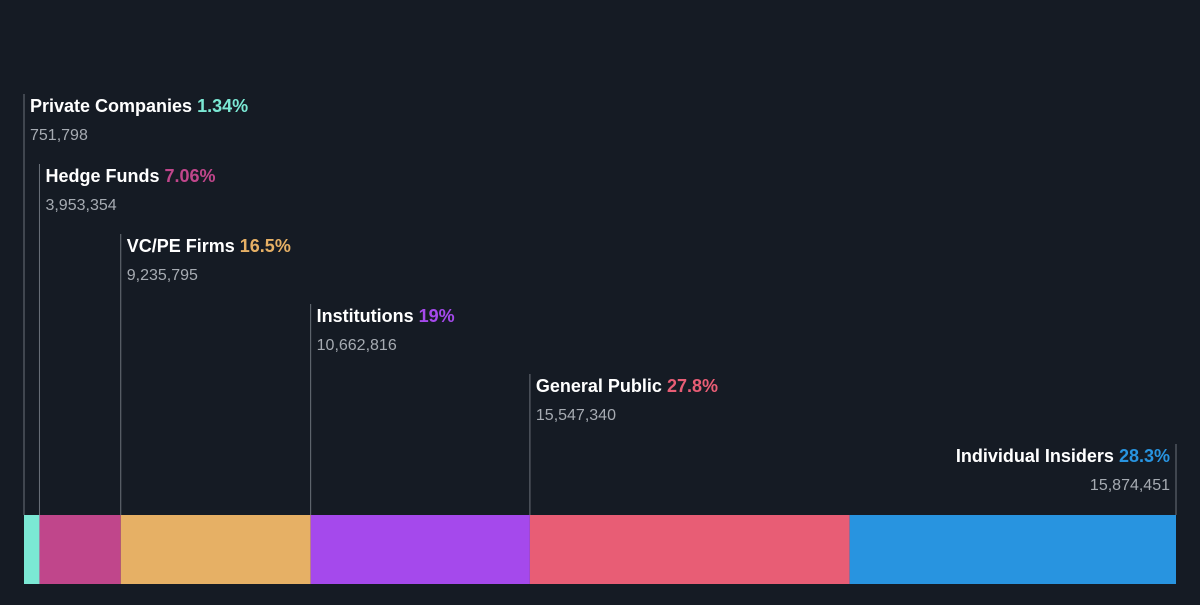  I want to click on label-shares-general-public: 15,547,340, so click(576, 415).